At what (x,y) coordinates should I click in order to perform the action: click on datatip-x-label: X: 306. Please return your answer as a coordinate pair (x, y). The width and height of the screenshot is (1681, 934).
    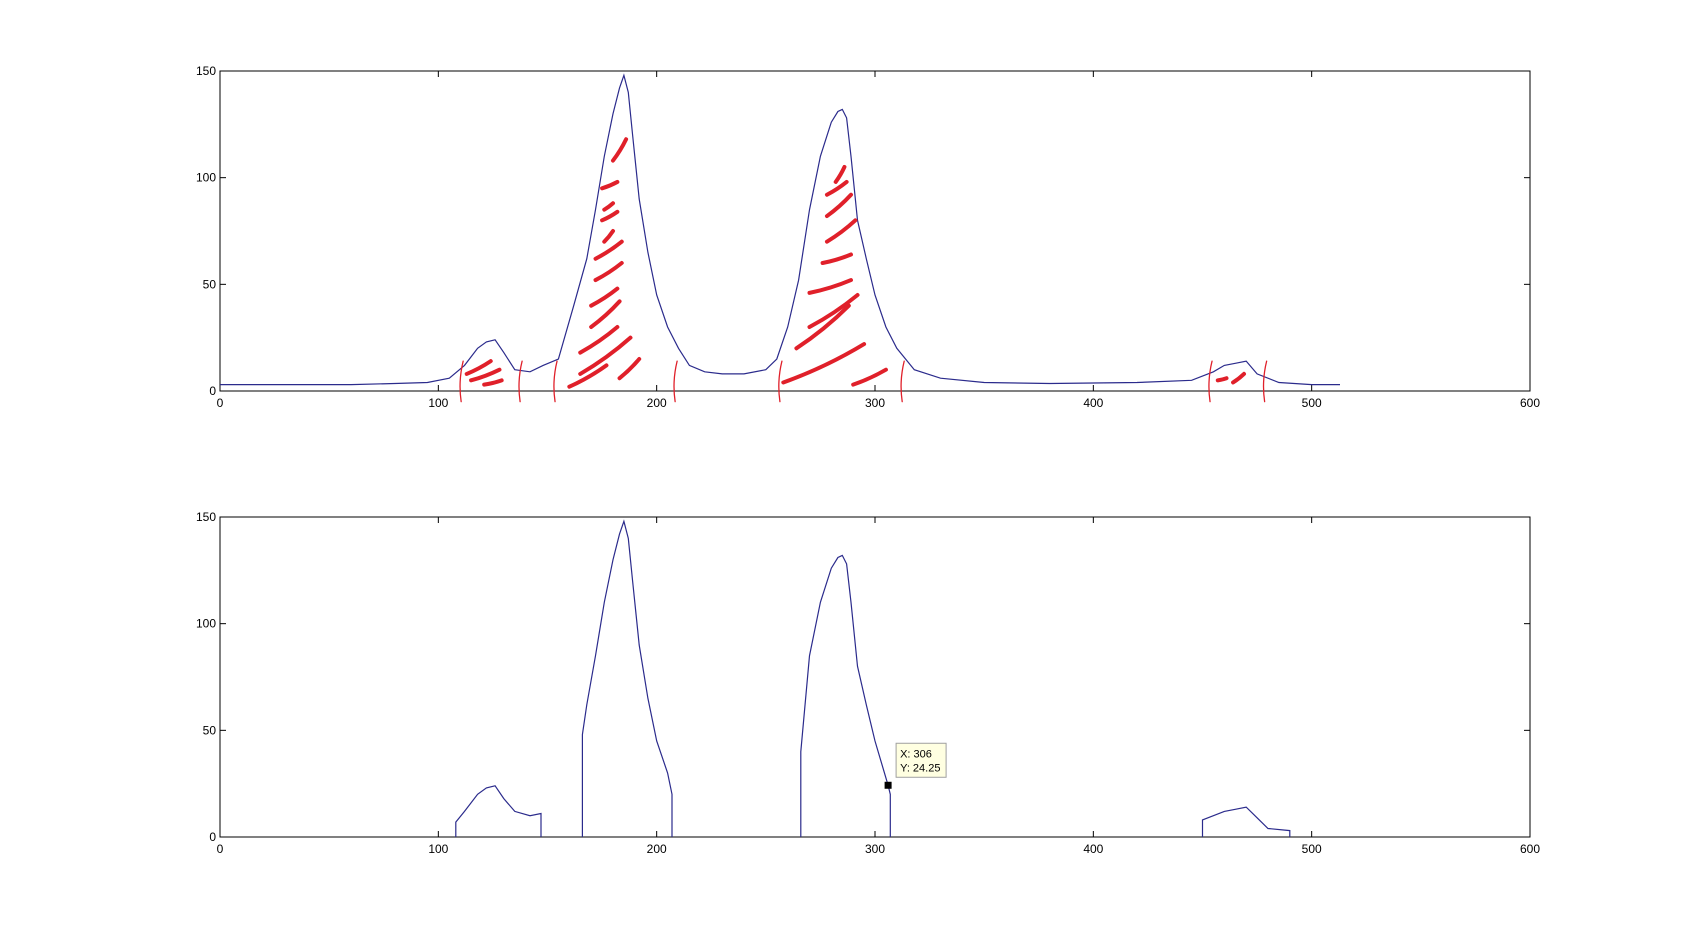
    Looking at the image, I should click on (916, 754).